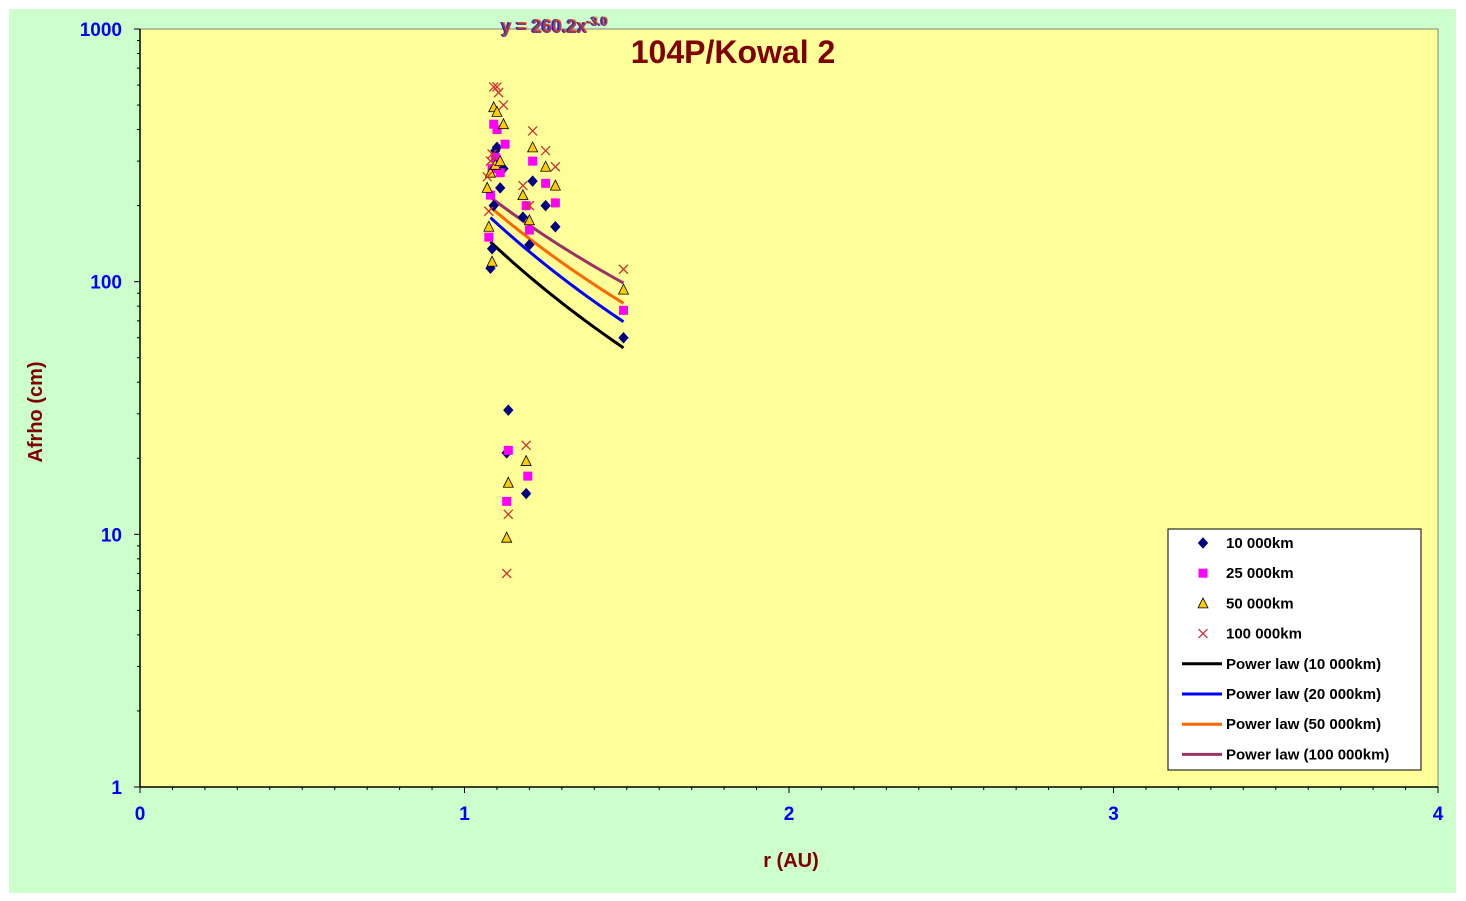 The width and height of the screenshot is (1466, 901). What do you see at coordinates (101, 30) in the screenshot?
I see `y-tick-label: 1000` at bounding box center [101, 30].